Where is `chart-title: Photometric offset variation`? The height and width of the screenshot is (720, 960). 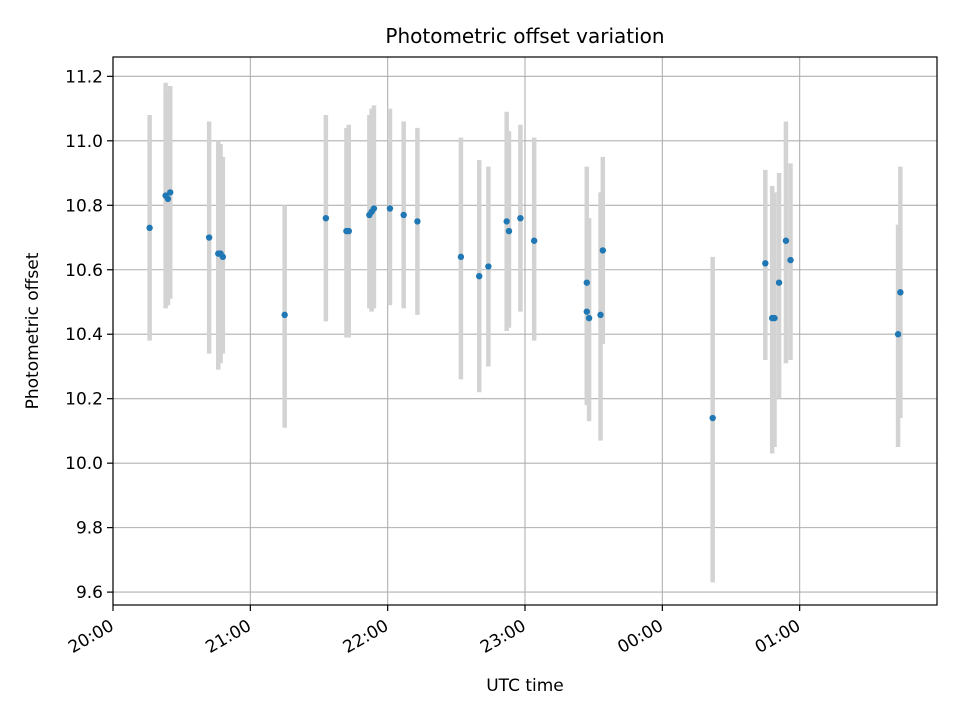 chart-title: Photometric offset variation is located at coordinates (524, 36).